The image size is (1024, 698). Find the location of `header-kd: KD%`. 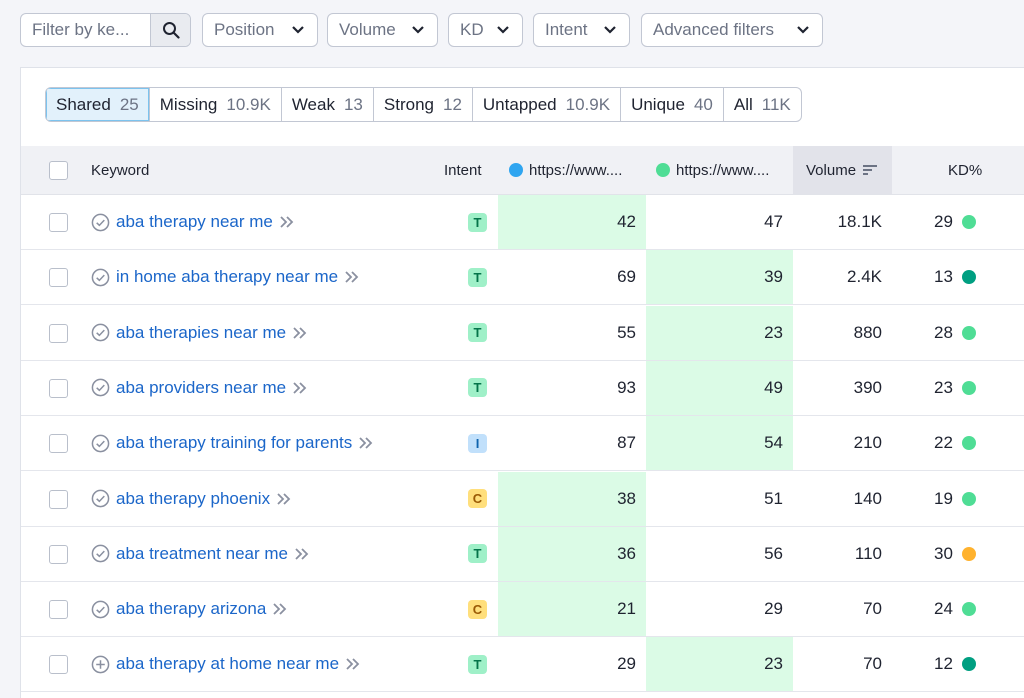

header-kd: KD% is located at coordinates (965, 170).